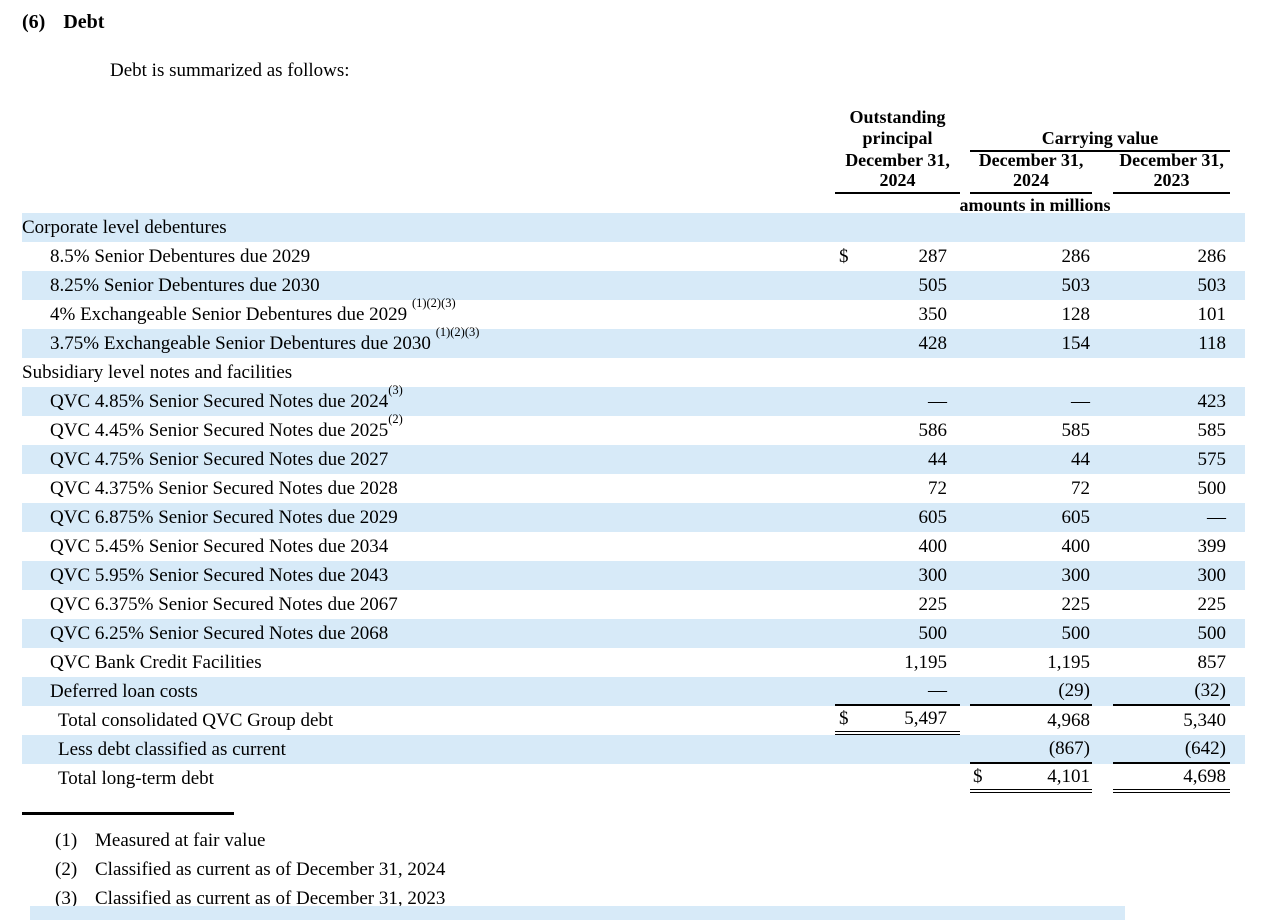  What do you see at coordinates (219, 633) in the screenshot?
I see `row-label: QVC 6.25% Senior Secured Notes due 2068` at bounding box center [219, 633].